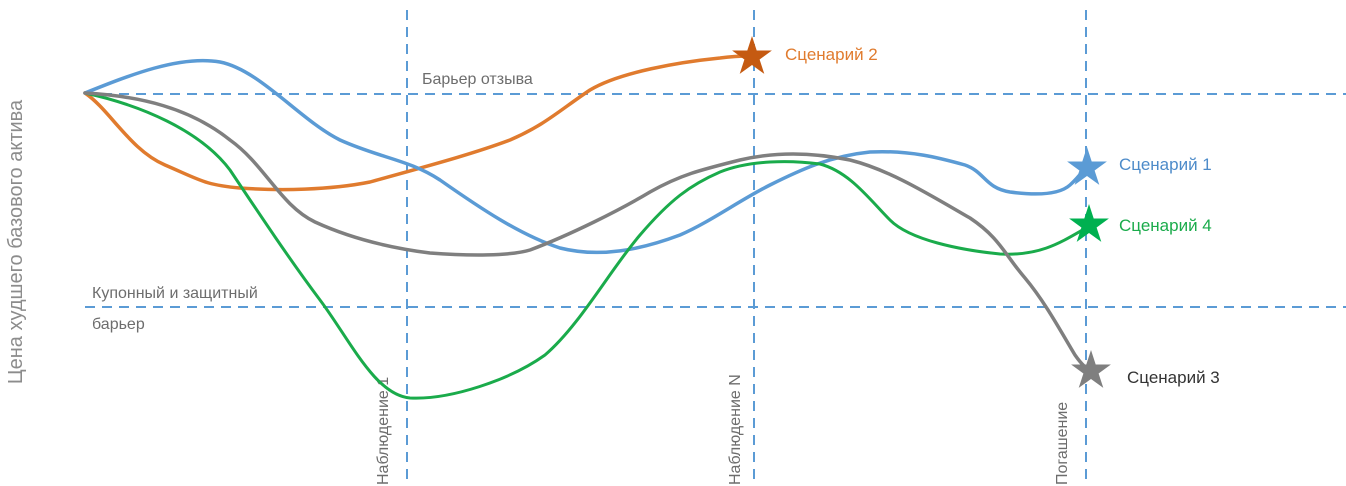  I want to click on scenario-1-star-icon, so click(1087, 166).